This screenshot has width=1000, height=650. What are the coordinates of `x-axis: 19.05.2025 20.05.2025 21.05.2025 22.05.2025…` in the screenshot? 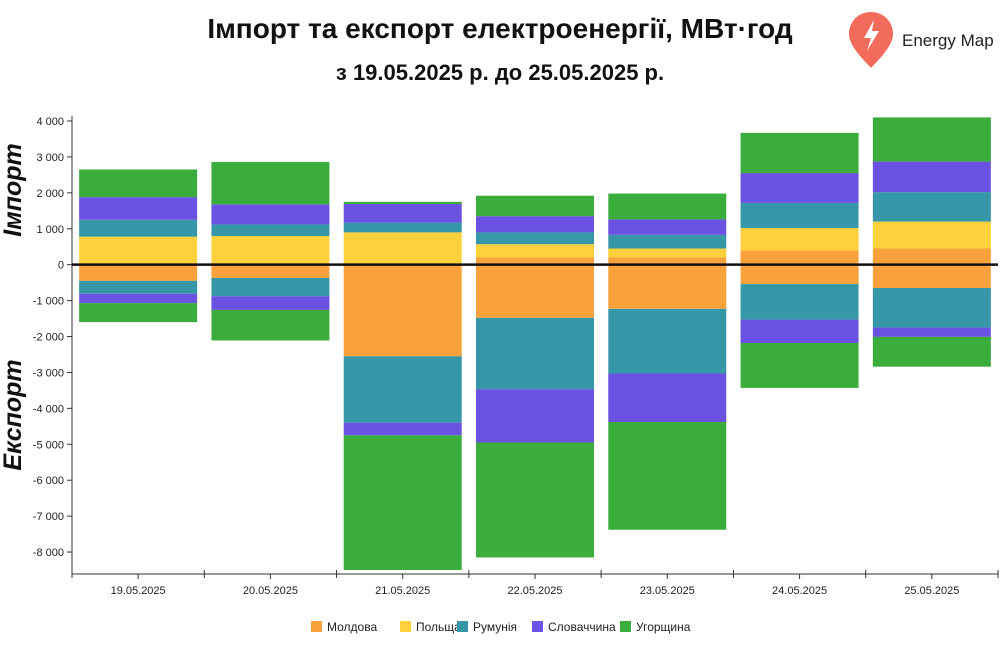 It's located at (535, 583).